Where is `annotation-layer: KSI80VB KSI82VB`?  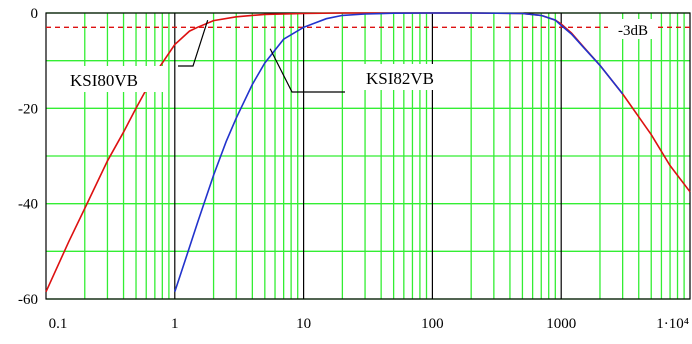 annotation-layer: KSI80VB KSI82VB is located at coordinates (264, 56).